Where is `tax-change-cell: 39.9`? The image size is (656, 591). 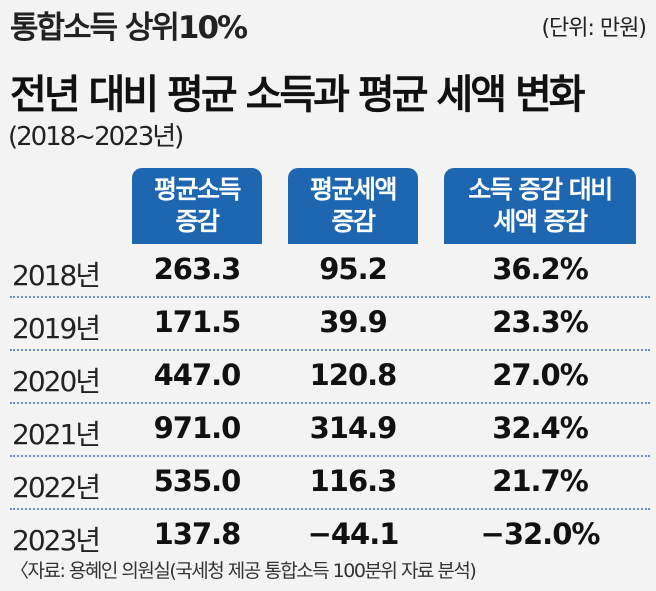 tax-change-cell: 39.9 is located at coordinates (353, 322).